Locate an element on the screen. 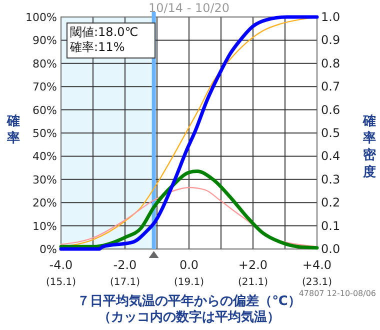 The height and width of the screenshot is (330, 380). annotation: 閾値:18.0℃ is located at coordinates (104, 32).